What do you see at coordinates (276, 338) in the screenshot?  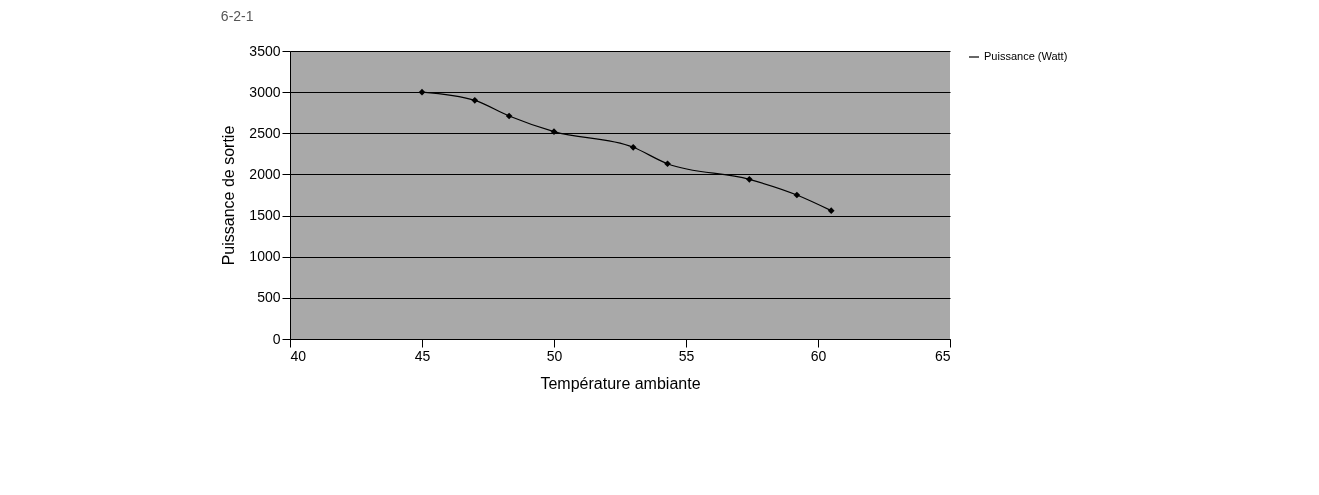 I see `y-tick-label: 0` at bounding box center [276, 338].